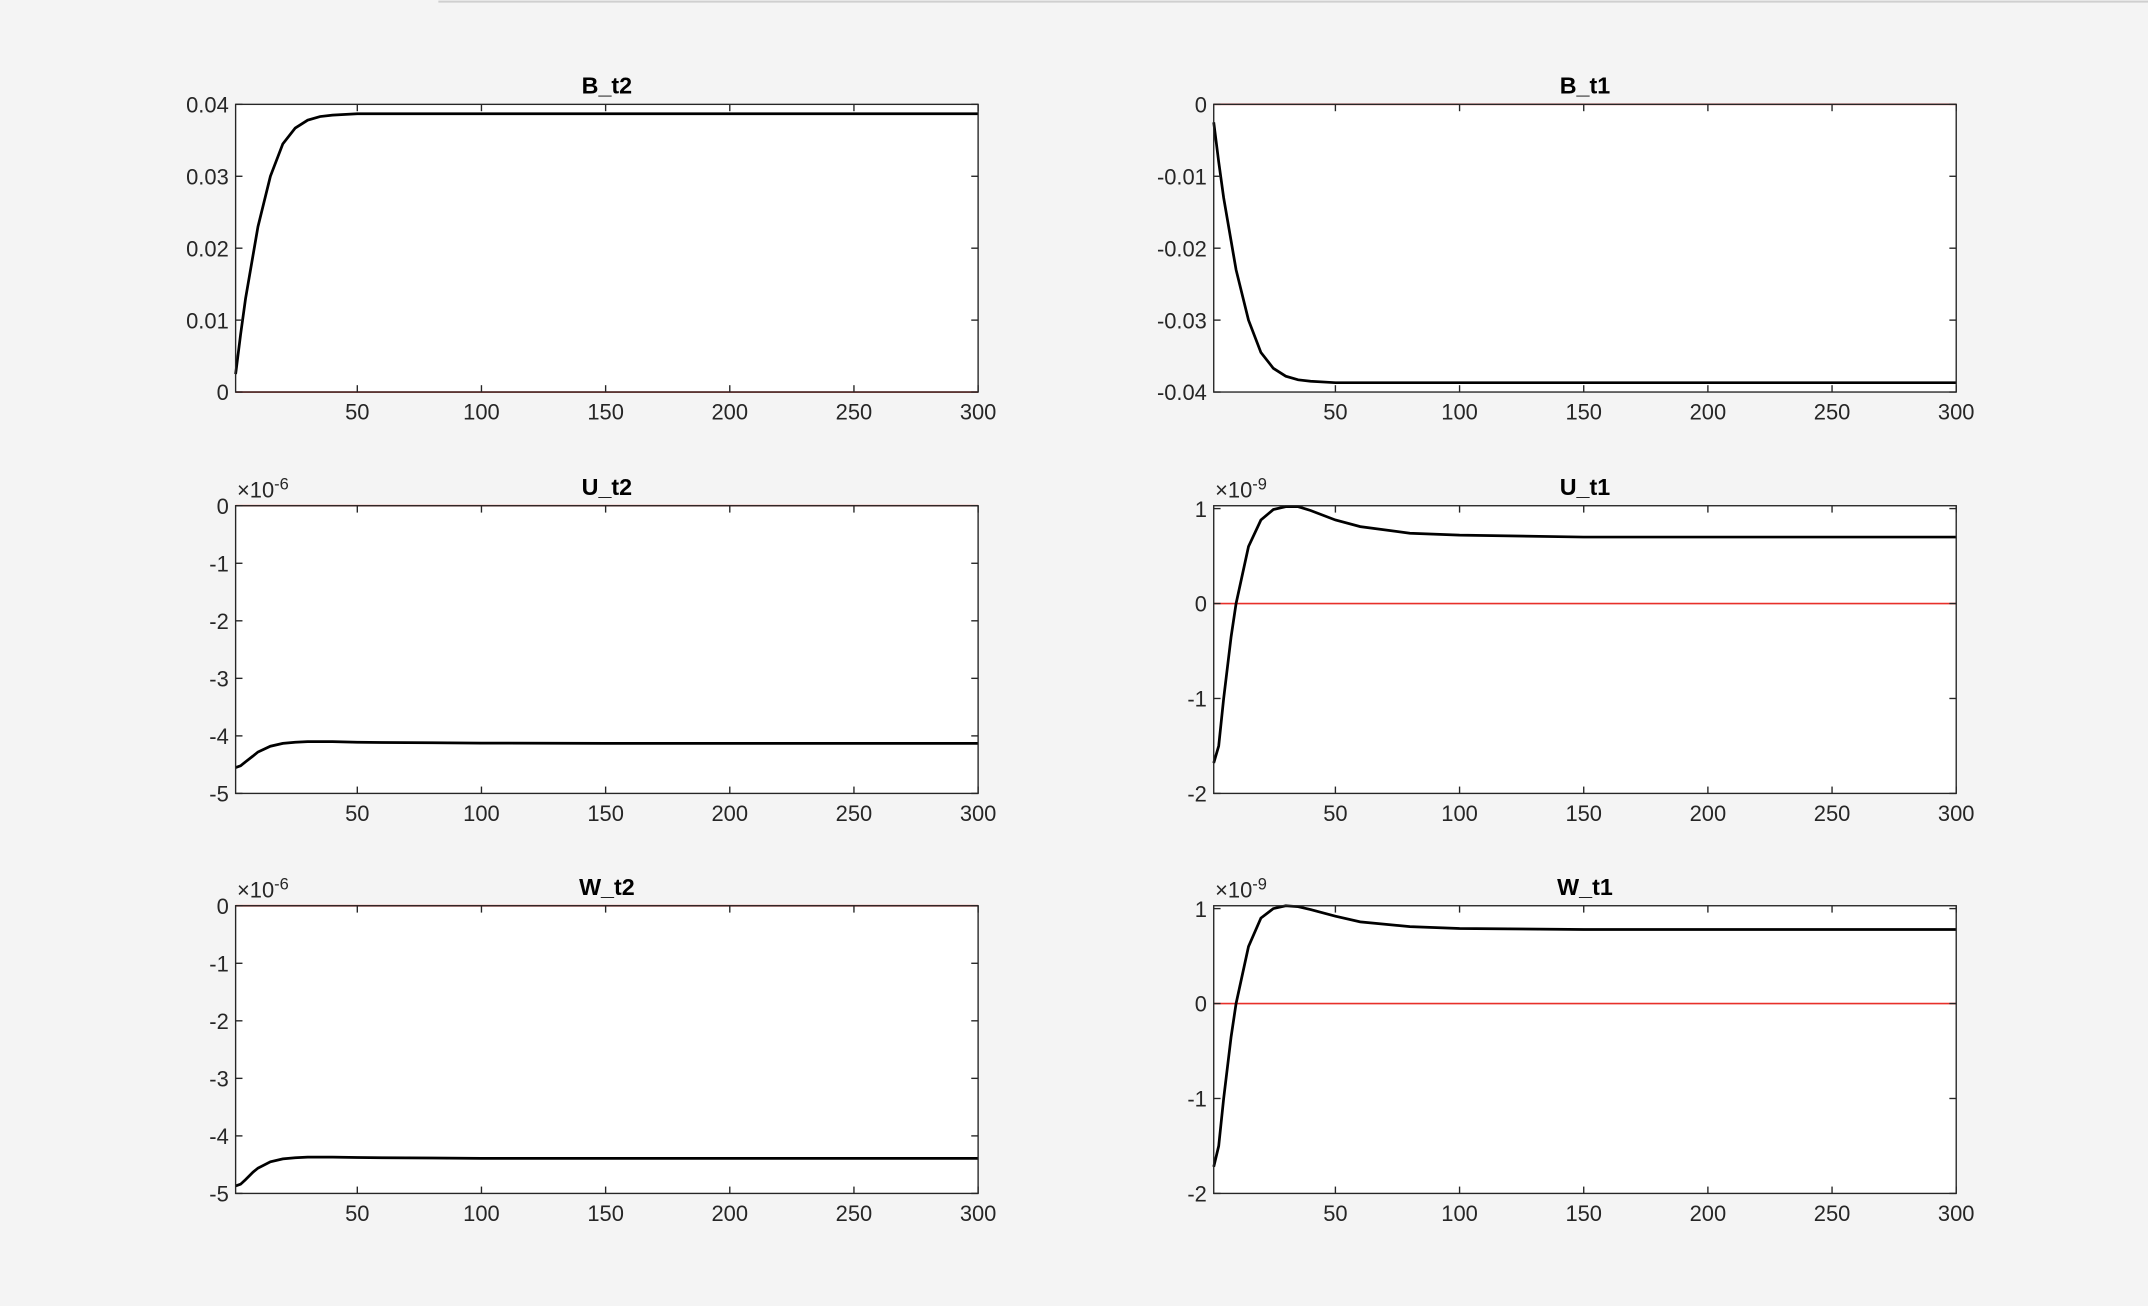  Describe the element at coordinates (1585, 887) in the screenshot. I see `chart-title: W_t1` at that location.